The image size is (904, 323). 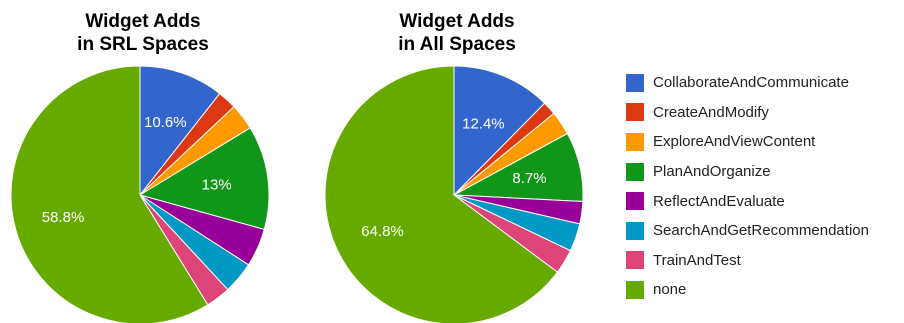 I want to click on legend-item-none: none, so click(x=747, y=290).